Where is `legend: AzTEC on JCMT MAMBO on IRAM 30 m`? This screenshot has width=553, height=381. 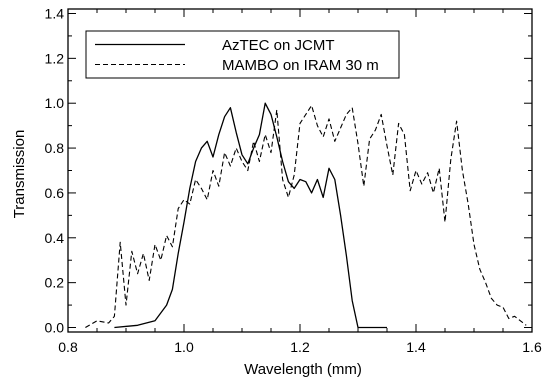 legend: AzTEC on JCMT MAMBO on IRAM 30 m is located at coordinates (242, 54).